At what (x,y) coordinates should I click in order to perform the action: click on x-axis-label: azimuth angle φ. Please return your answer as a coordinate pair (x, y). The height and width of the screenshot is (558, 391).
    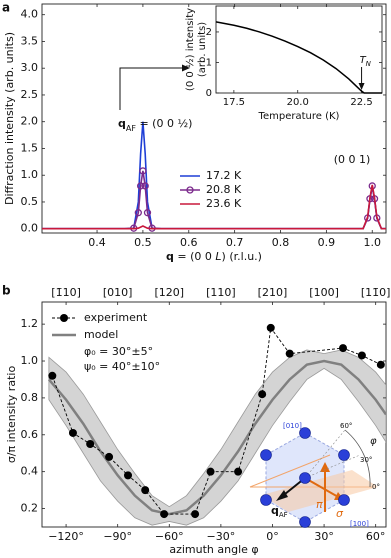
    Looking at the image, I should click on (213, 549).